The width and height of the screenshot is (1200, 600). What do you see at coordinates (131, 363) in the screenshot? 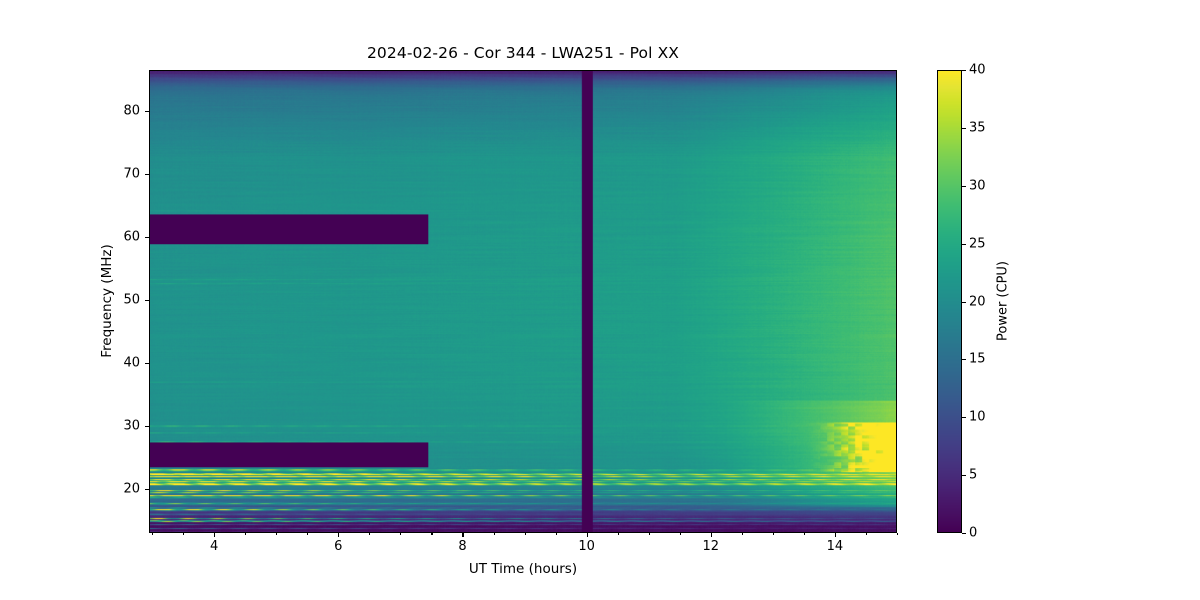
I see `y-tick-label: 40` at bounding box center [131, 363].